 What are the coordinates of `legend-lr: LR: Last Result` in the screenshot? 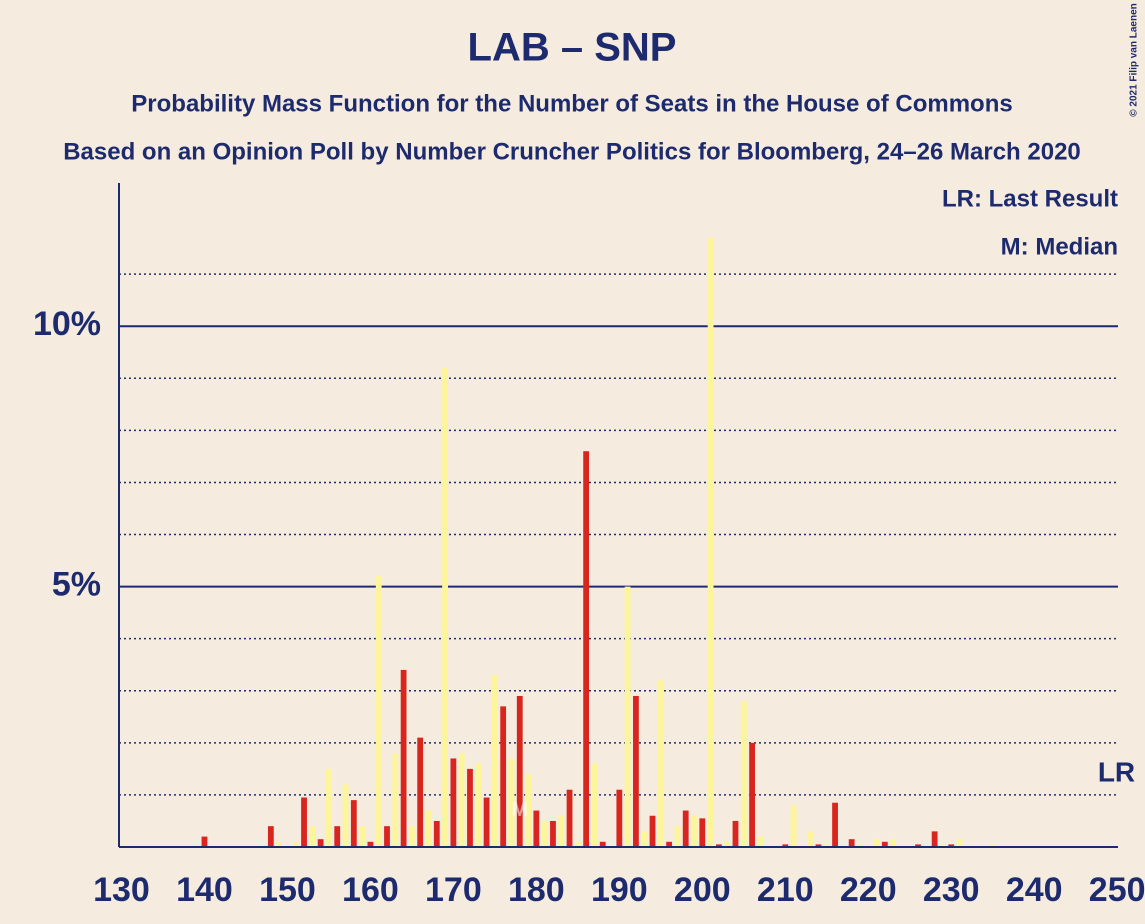 It's located at (1030, 198).